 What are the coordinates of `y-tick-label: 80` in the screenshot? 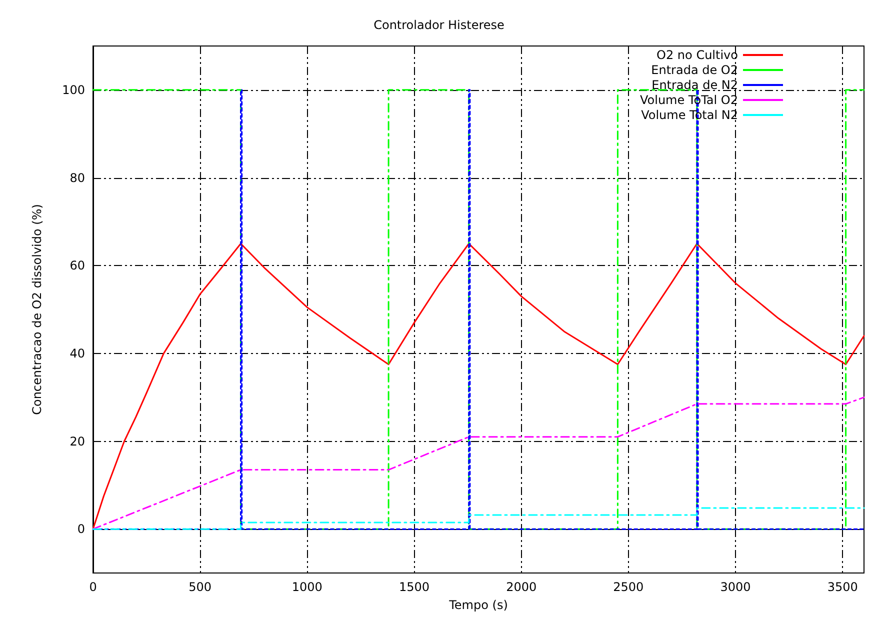 It's located at (77, 177).